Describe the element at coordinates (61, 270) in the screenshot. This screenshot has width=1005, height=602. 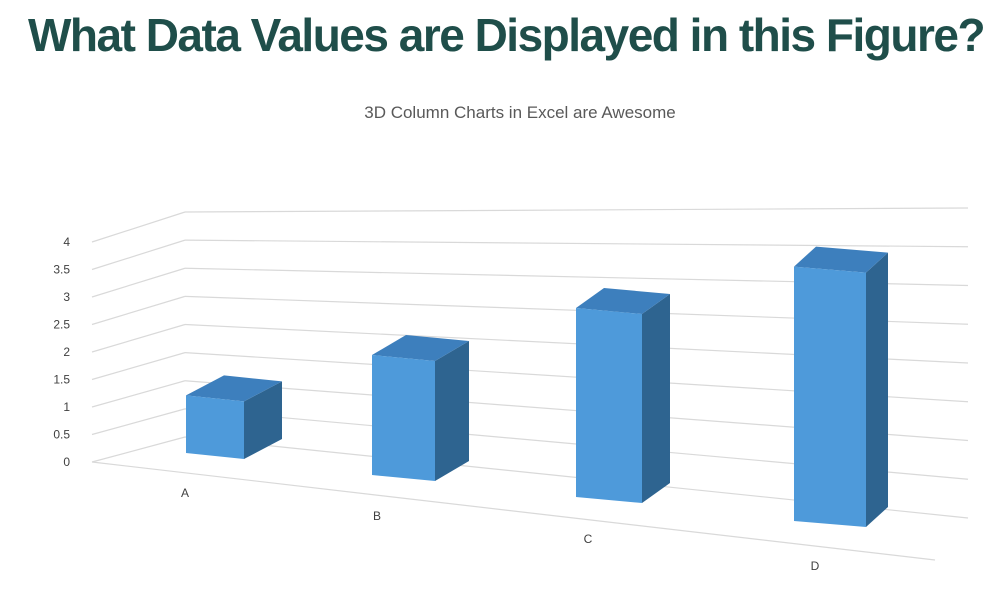
I see `y-tick-label: 3.5` at that location.